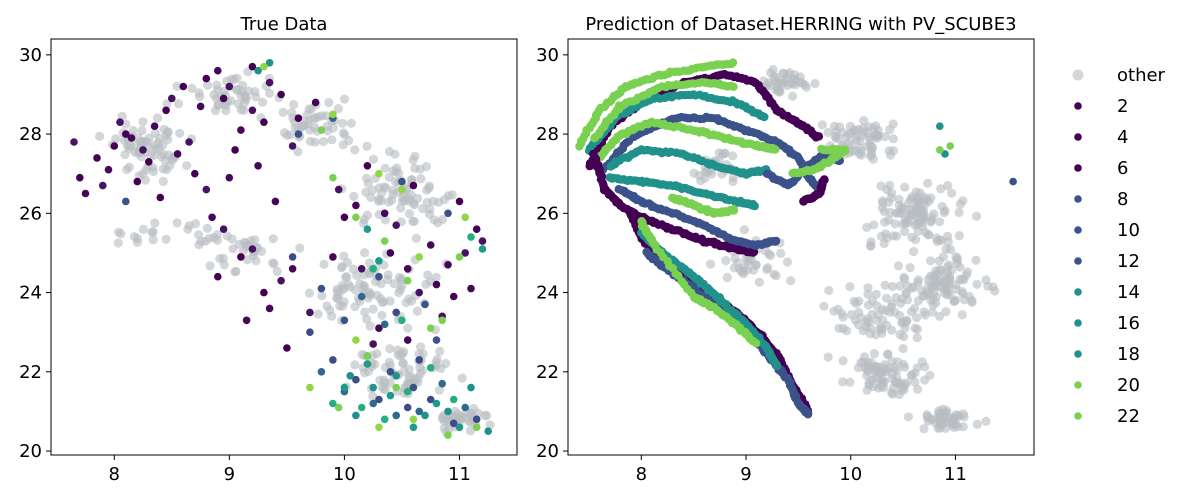 This screenshot has width=1200, height=500. I want to click on series-12-point, so click(361, 296).